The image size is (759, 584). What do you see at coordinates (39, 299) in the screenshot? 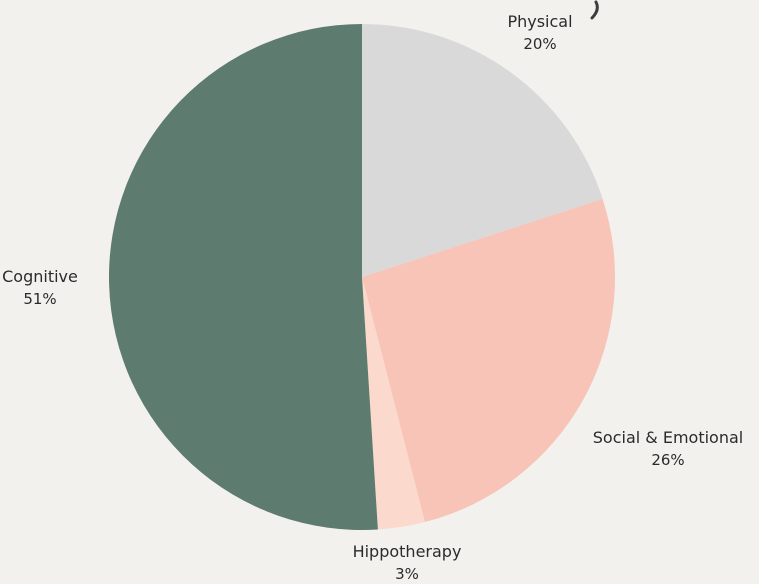
I see `slice-value-label: 51%` at bounding box center [39, 299].